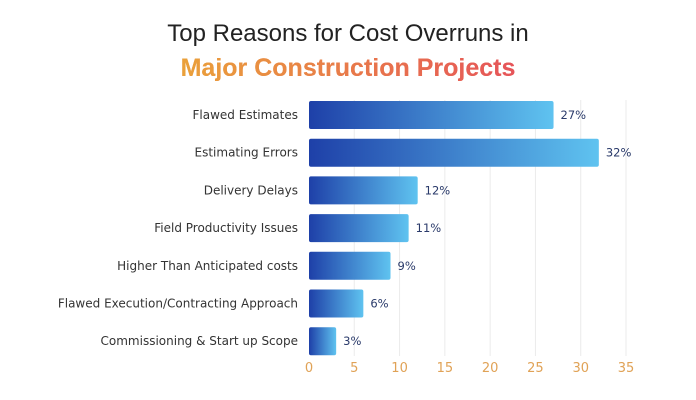 This screenshot has width=696, height=400. Describe the element at coordinates (251, 190) in the screenshot. I see `category-label: Delivery Delays` at that location.